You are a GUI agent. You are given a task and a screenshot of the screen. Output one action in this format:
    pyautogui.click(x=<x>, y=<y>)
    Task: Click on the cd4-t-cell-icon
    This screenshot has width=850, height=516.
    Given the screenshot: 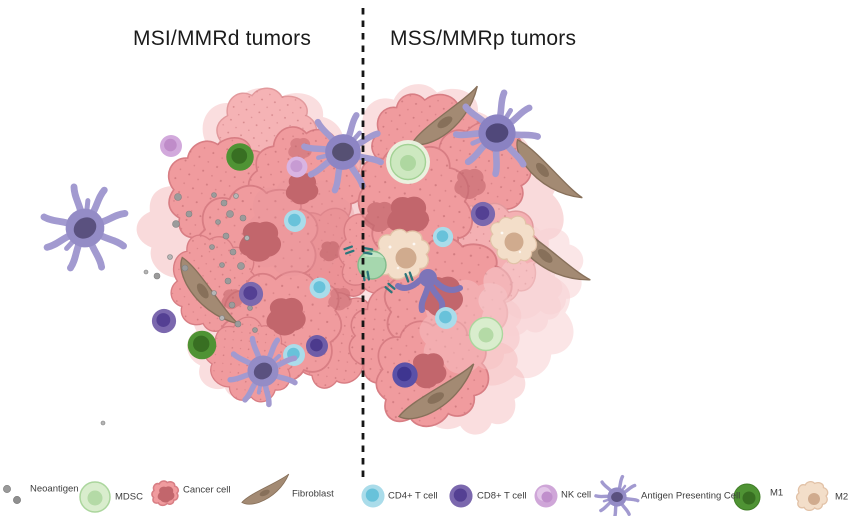 What is the action you would take?
    pyautogui.click(x=373, y=496)
    